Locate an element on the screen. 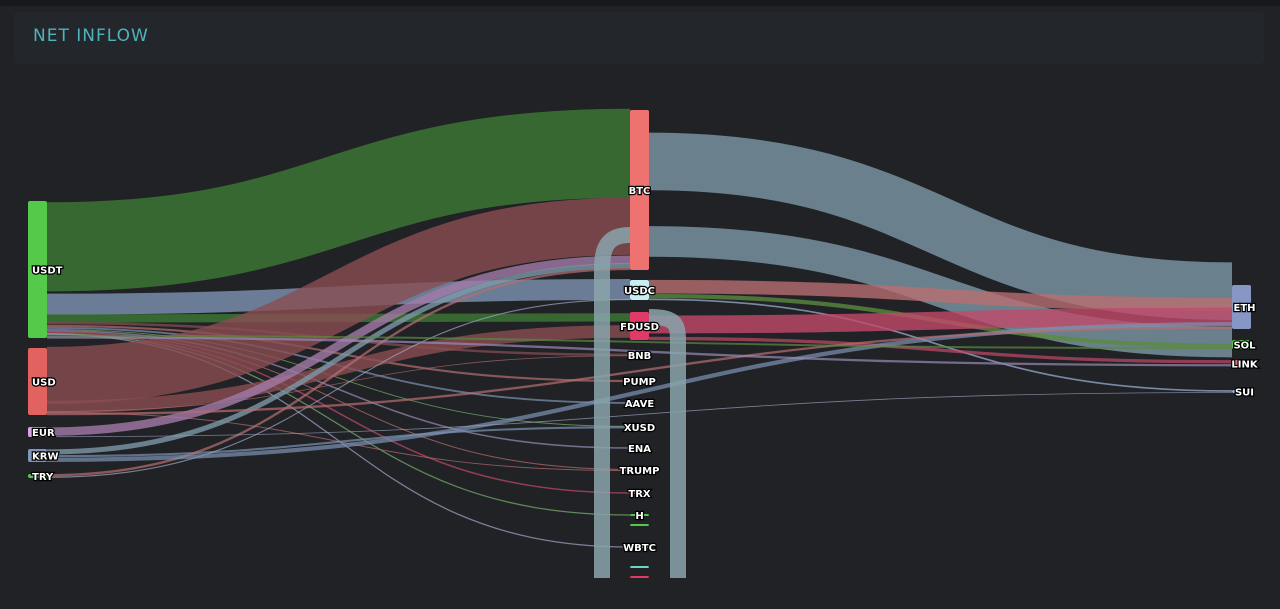  sankey-link-usdt-pump is located at coordinates (338, 353).